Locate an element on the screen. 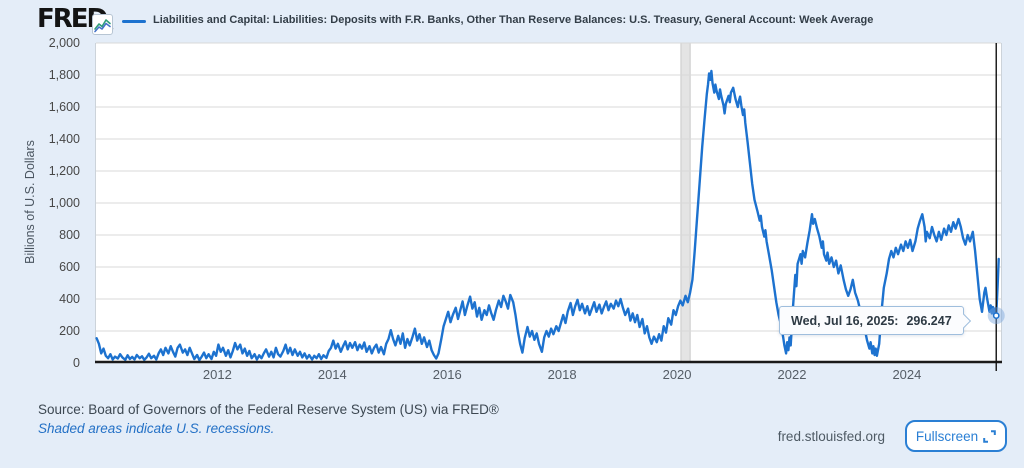 The height and width of the screenshot is (468, 1024). fullscreen-expand-icon is located at coordinates (989, 436).